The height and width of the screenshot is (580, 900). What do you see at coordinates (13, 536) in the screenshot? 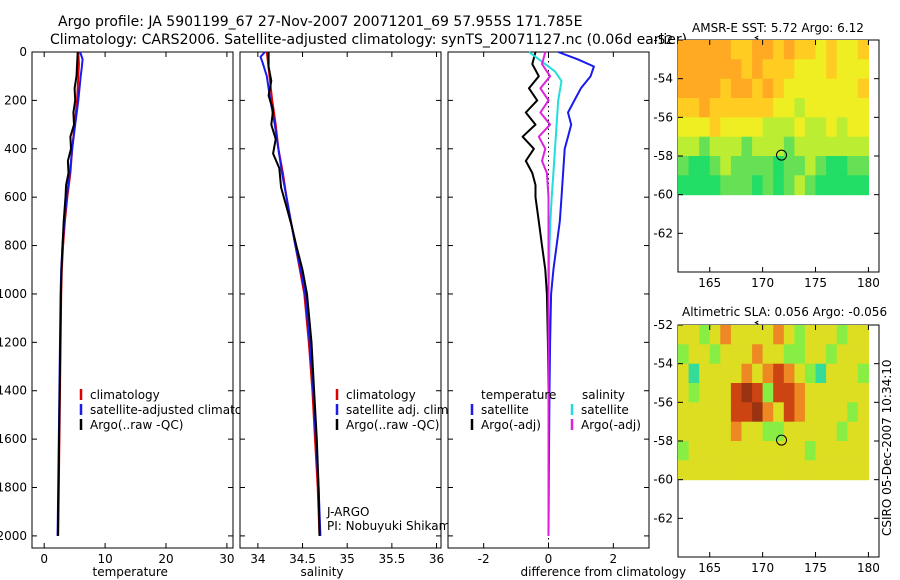
I see `y-tick-label: 2000` at bounding box center [13, 536].